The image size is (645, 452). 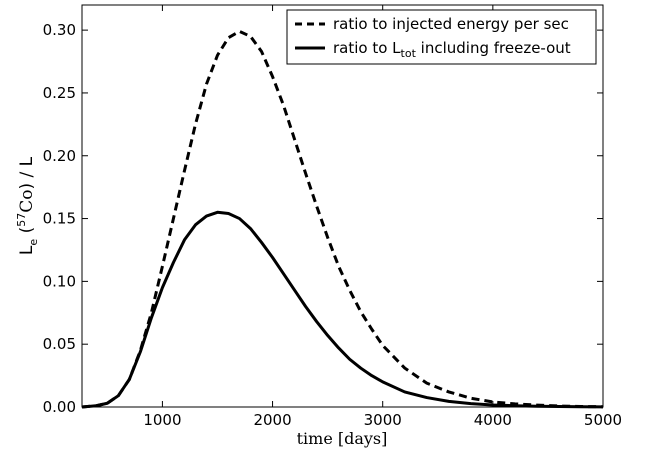 I want to click on y-label-isotope-sup: 57, so click(x=21, y=220).